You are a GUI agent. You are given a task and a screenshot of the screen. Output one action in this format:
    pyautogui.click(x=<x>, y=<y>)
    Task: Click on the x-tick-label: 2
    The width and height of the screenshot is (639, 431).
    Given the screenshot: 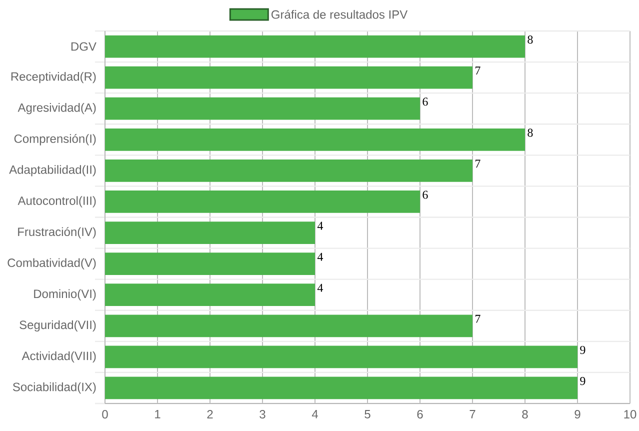 What is the action you would take?
    pyautogui.click(x=210, y=414)
    